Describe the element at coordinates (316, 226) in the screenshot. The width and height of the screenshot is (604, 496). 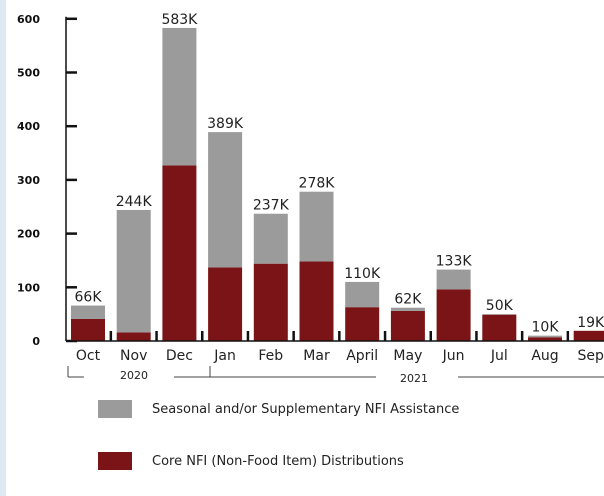
I see `bar-mar-seasonal` at that location.